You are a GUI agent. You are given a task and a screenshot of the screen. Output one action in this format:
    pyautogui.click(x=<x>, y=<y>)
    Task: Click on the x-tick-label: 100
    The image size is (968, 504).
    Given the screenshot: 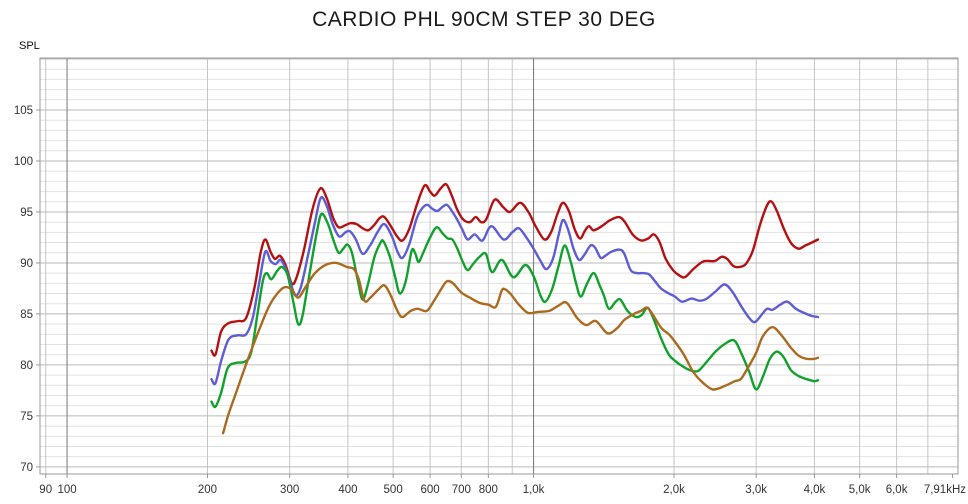 What is the action you would take?
    pyautogui.click(x=66, y=490)
    